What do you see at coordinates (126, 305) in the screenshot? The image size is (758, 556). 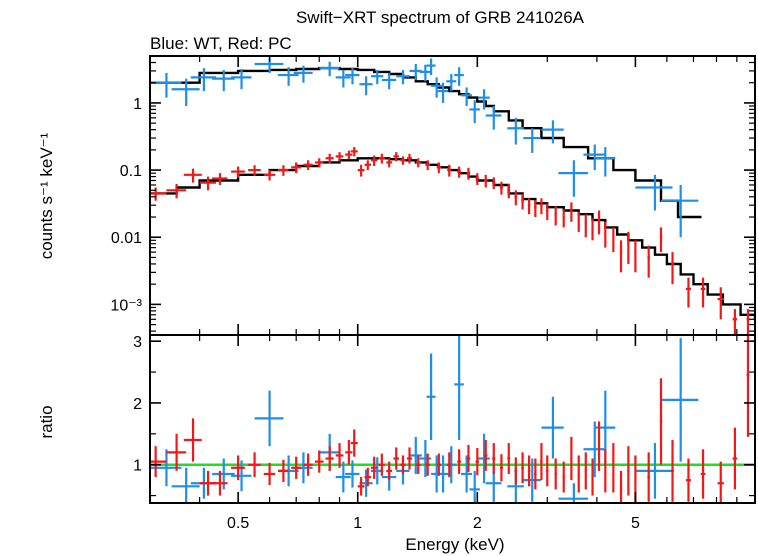 I see `spectrum-y-tick-label: 10⁻³` at bounding box center [126, 305].